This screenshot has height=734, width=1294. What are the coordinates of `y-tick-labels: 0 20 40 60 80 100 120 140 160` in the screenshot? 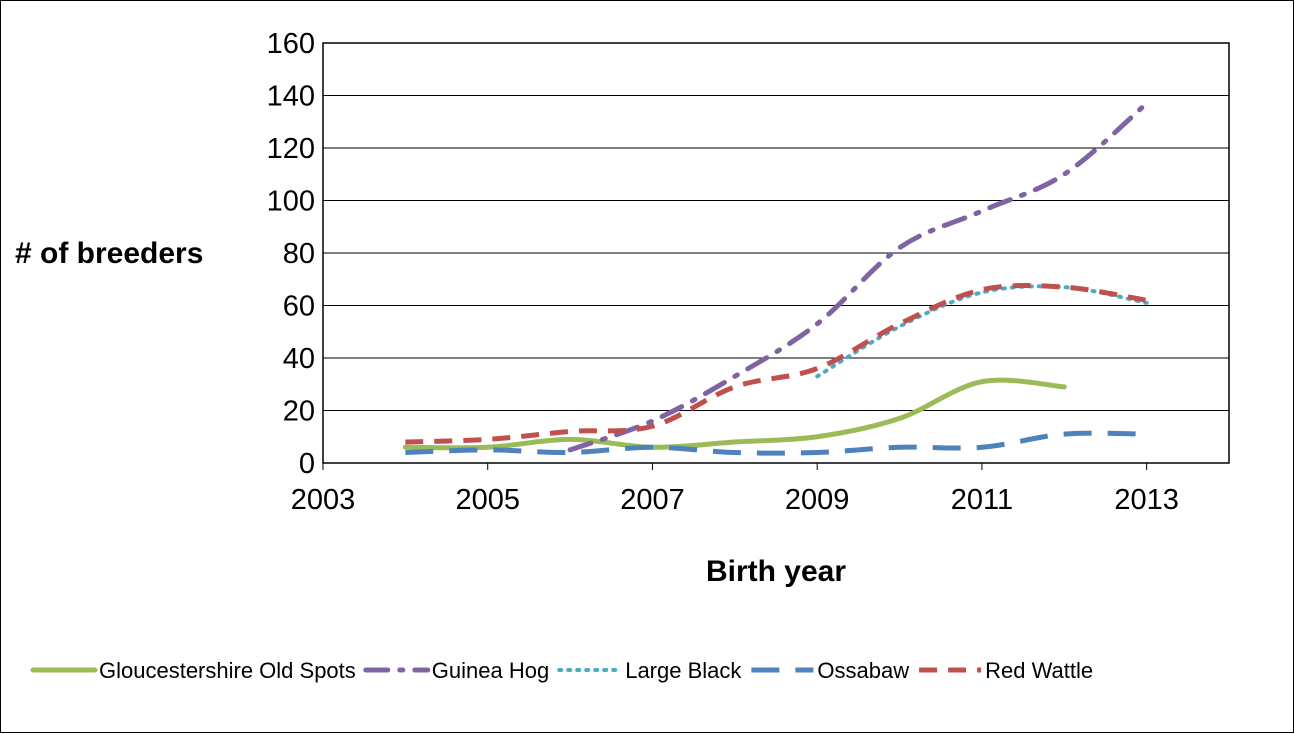 It's located at (291, 254).